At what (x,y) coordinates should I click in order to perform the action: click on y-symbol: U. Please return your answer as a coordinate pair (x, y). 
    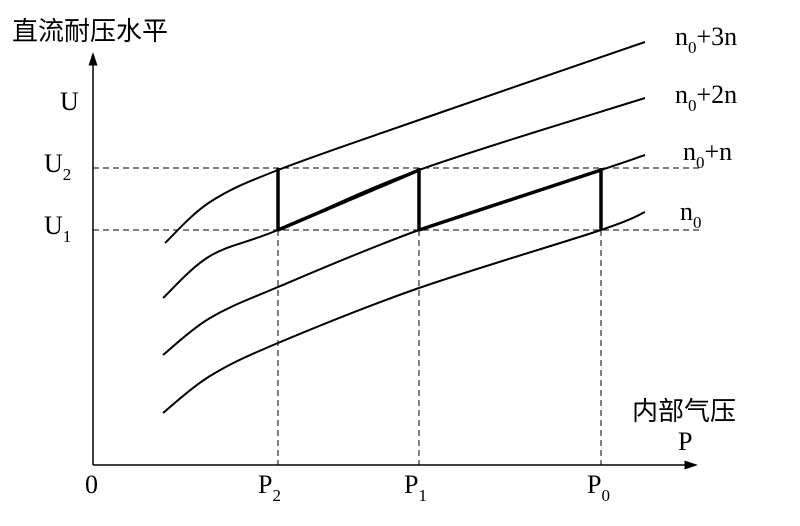
    Looking at the image, I should click on (69, 101).